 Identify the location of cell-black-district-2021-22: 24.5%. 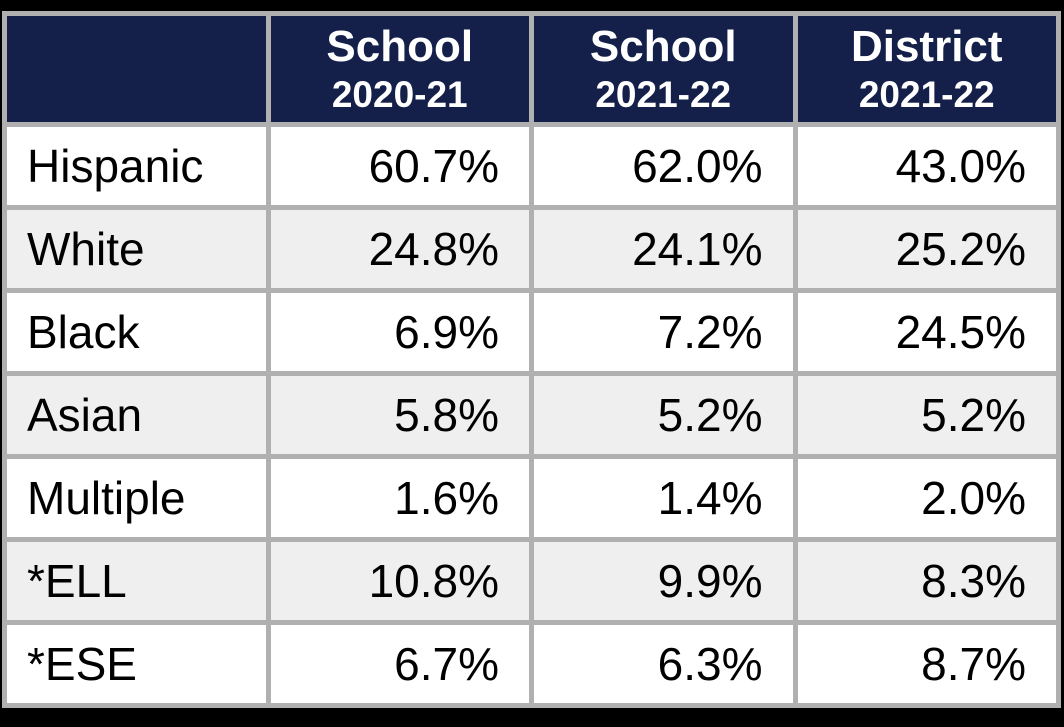
(926, 332).